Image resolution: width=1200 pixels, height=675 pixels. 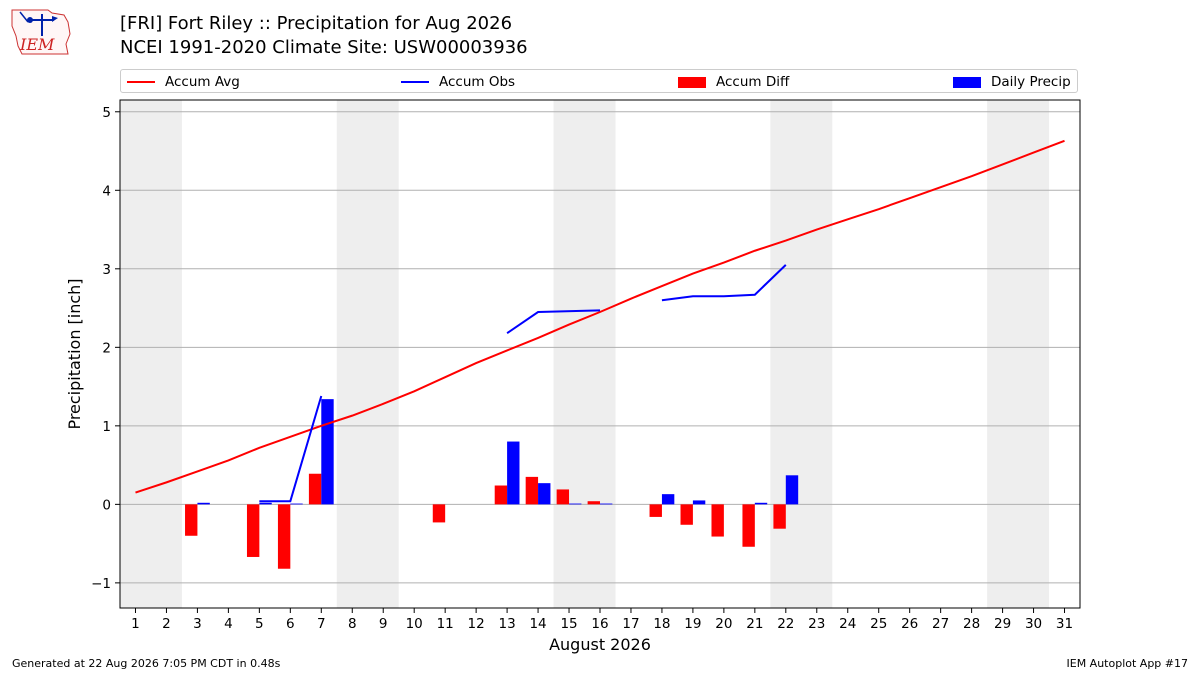 I want to click on x-tick-label: 24, so click(x=847, y=624).